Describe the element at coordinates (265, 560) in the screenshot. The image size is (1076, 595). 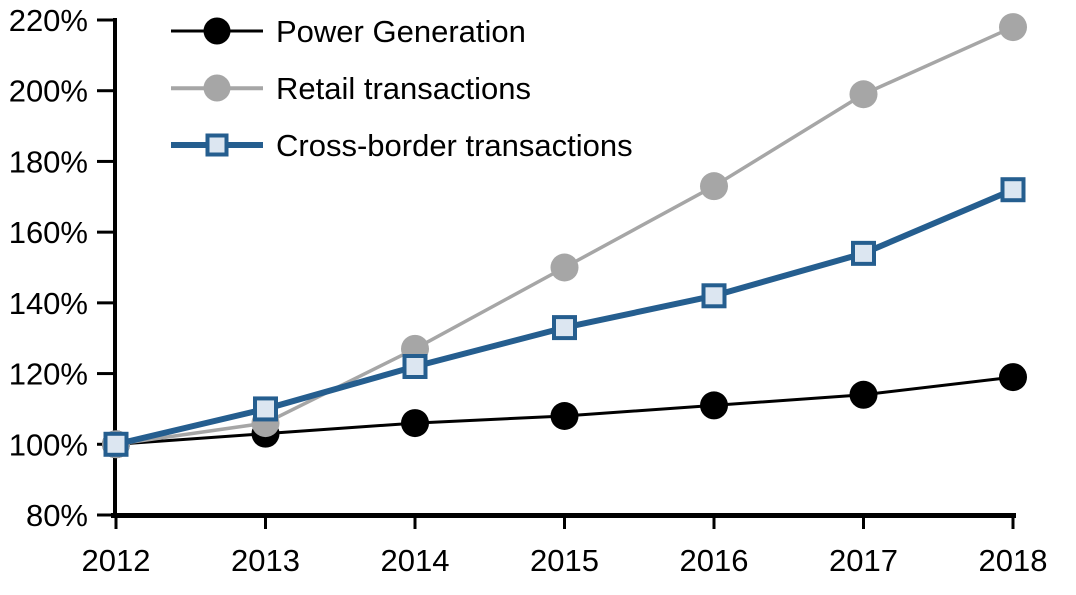
I see `x-axis-tick-label: 2013` at that location.